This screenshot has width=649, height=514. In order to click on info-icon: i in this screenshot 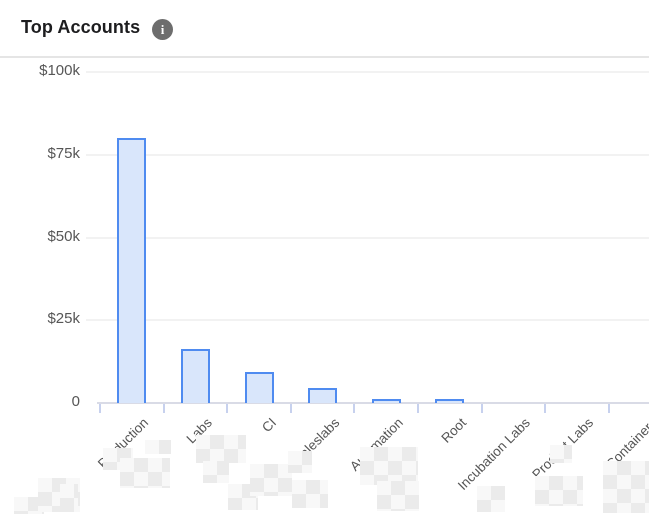, I will do `click(162, 29)`.